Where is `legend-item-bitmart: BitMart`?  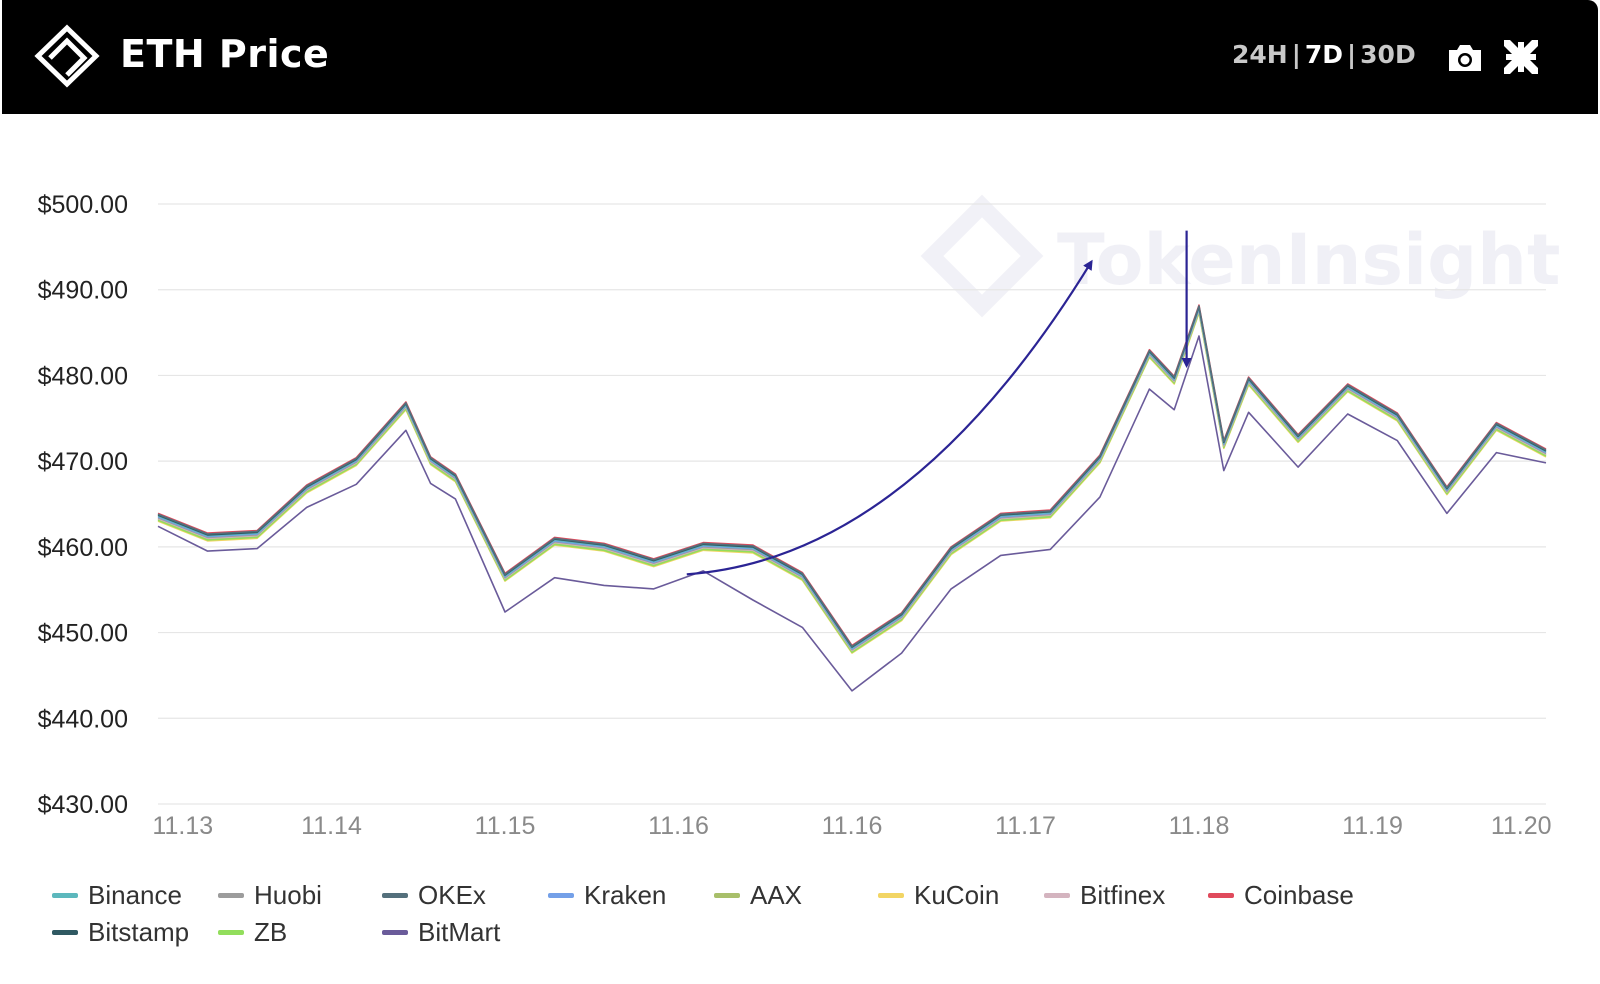
legend-item-bitmart: BitMart is located at coordinates (441, 932).